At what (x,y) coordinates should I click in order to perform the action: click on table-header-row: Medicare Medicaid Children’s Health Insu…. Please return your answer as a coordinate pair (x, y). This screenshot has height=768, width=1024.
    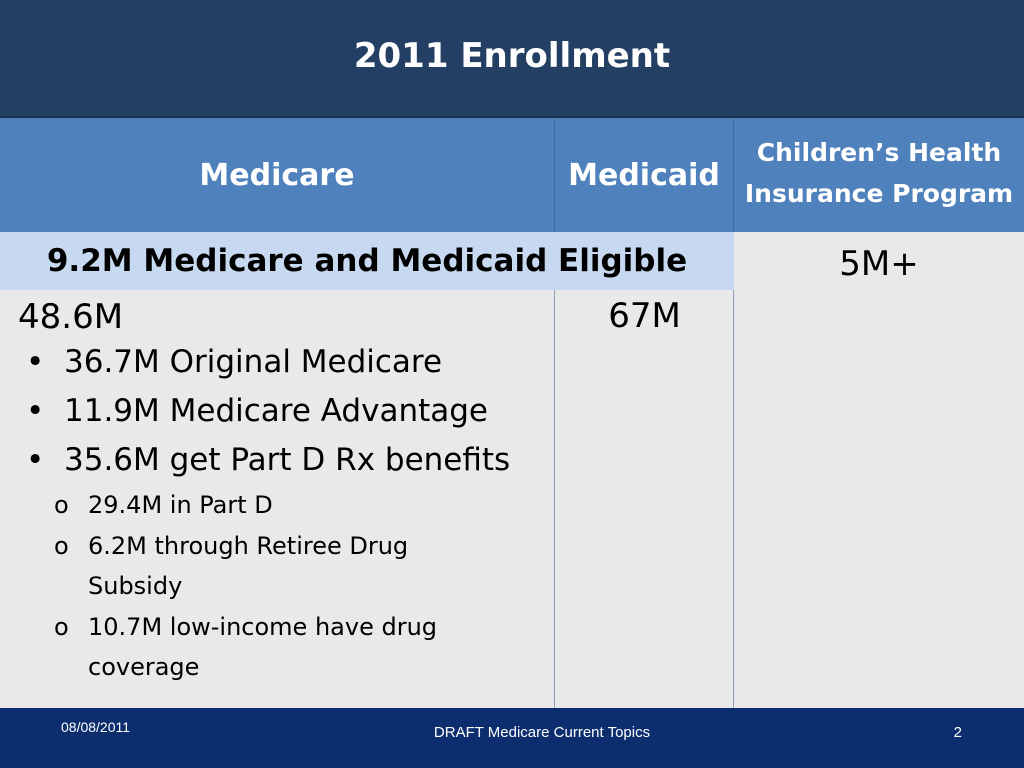
    Looking at the image, I should click on (512, 175).